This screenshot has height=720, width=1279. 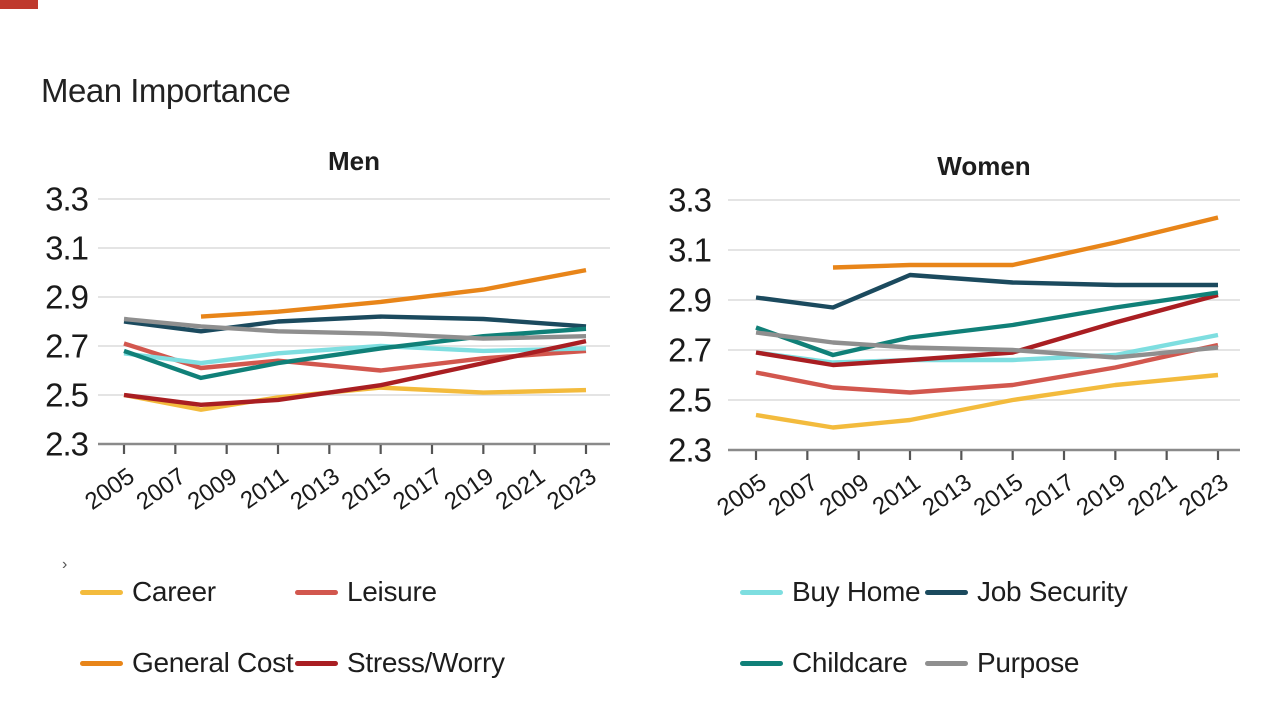 What do you see at coordinates (19, 4) in the screenshot?
I see `corner-accent-bar` at bounding box center [19, 4].